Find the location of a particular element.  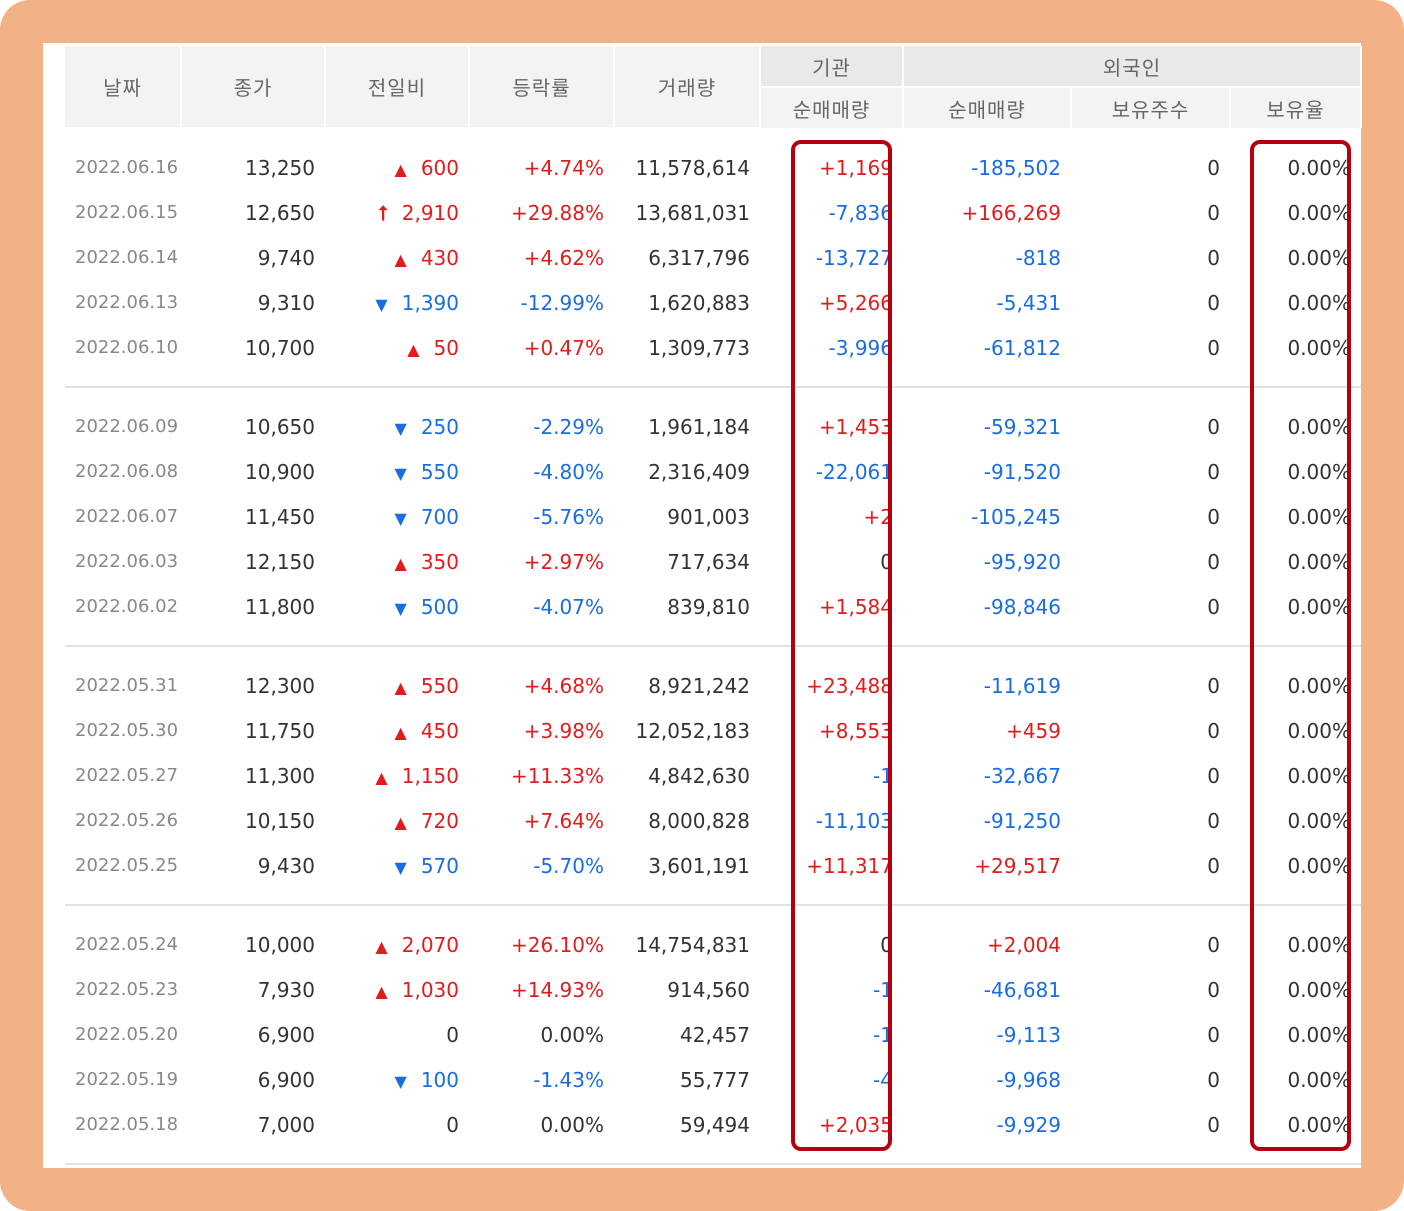

cell-foreign-net: -95,920 is located at coordinates (1022, 561).